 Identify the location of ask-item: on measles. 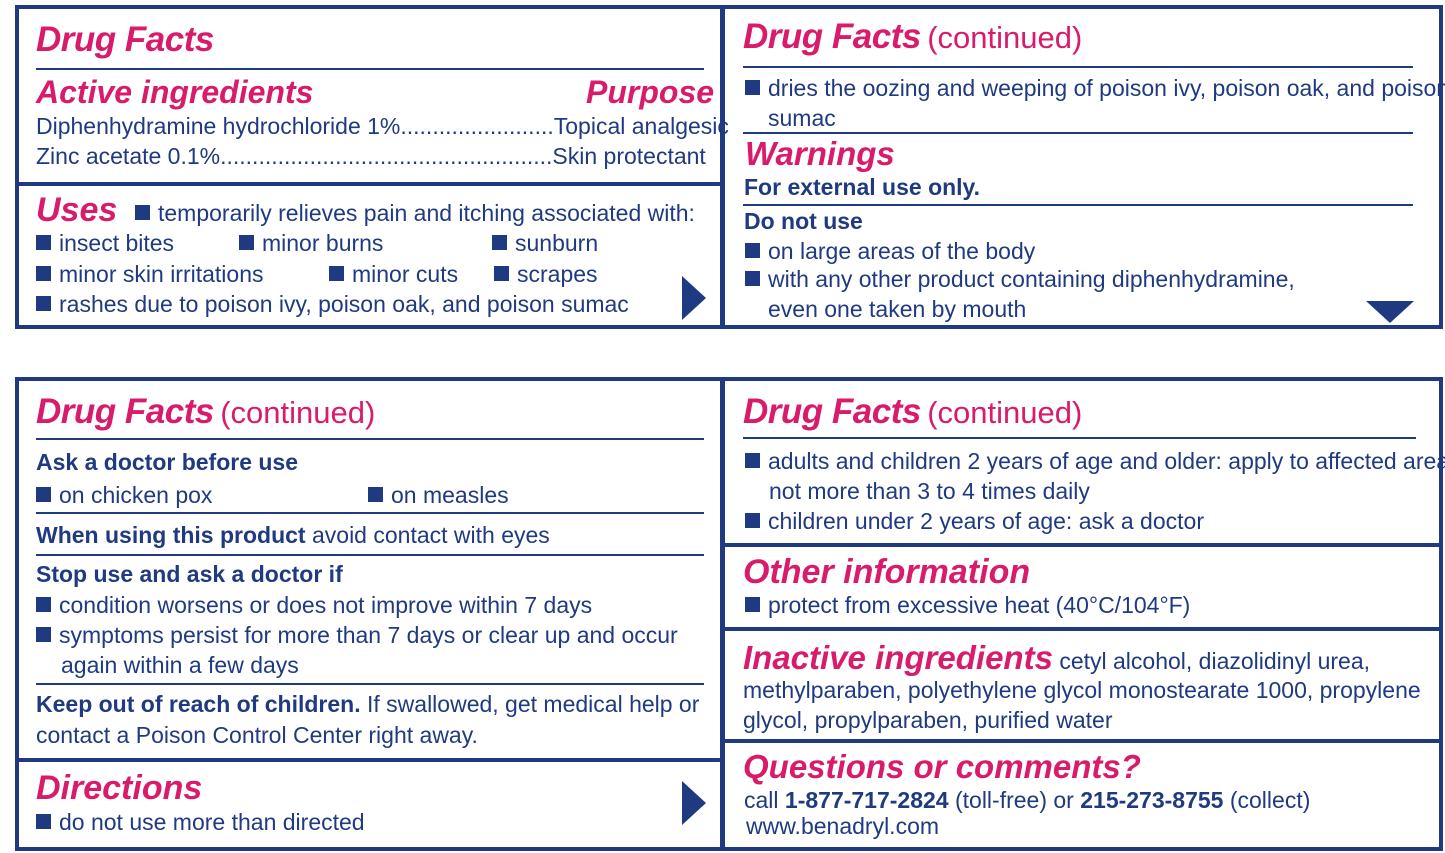
(438, 495).